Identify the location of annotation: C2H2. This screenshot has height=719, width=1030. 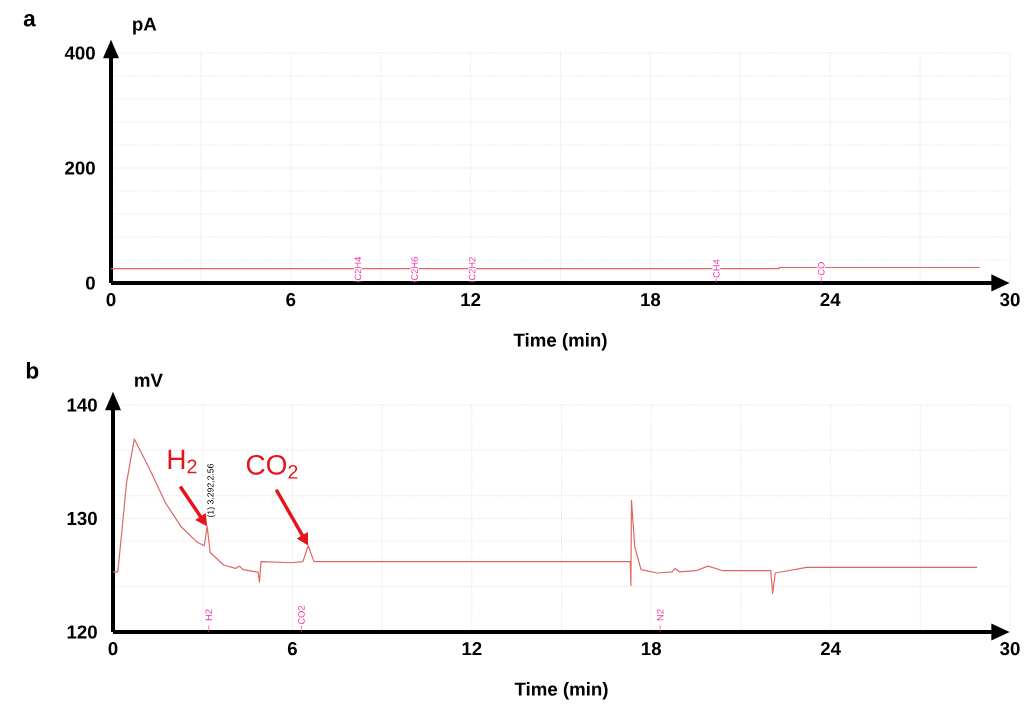
(472, 269).